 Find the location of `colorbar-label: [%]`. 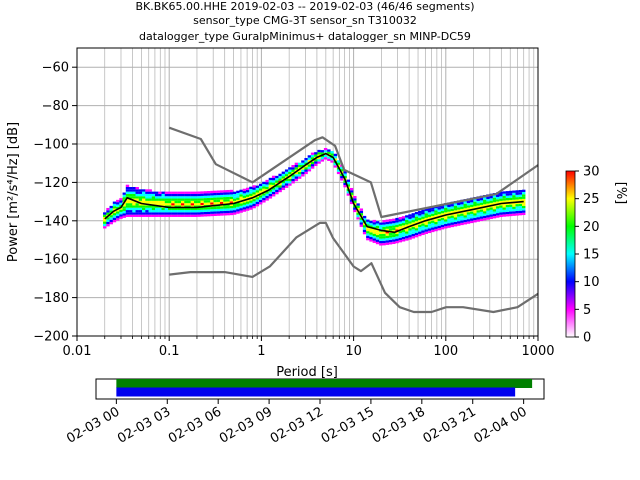

colorbar-label: [%] is located at coordinates (620, 193).